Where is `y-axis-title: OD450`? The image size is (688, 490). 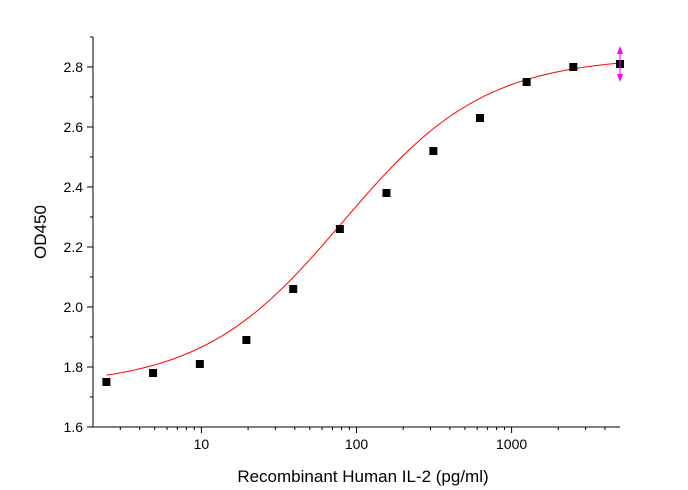 y-axis-title: OD450 is located at coordinates (40, 232).